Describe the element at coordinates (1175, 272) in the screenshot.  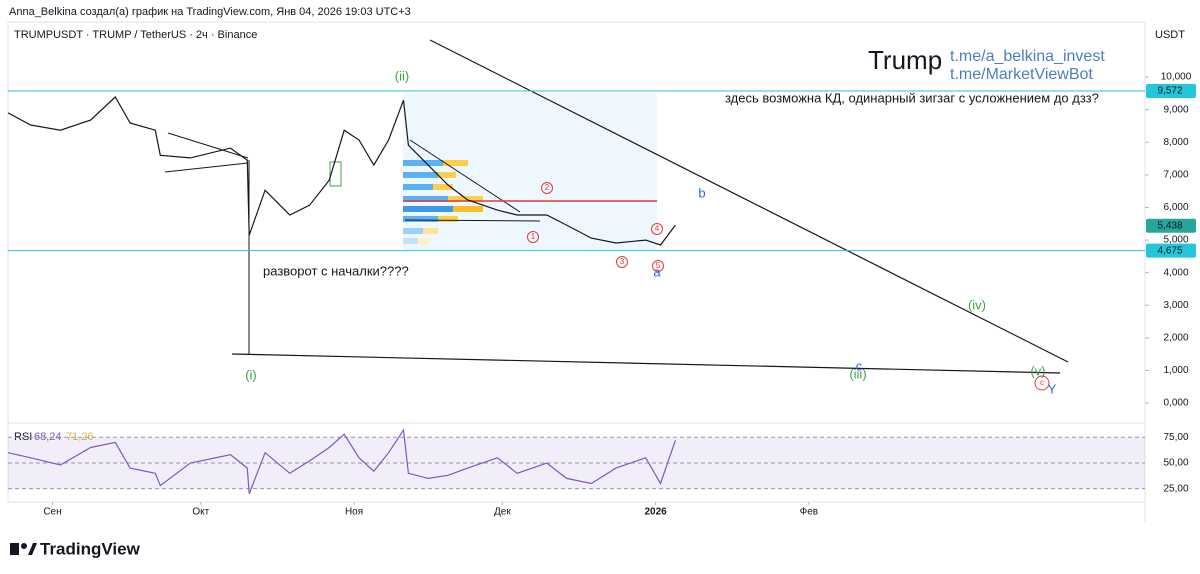
I see `y-tick-label: 4,000` at that location.